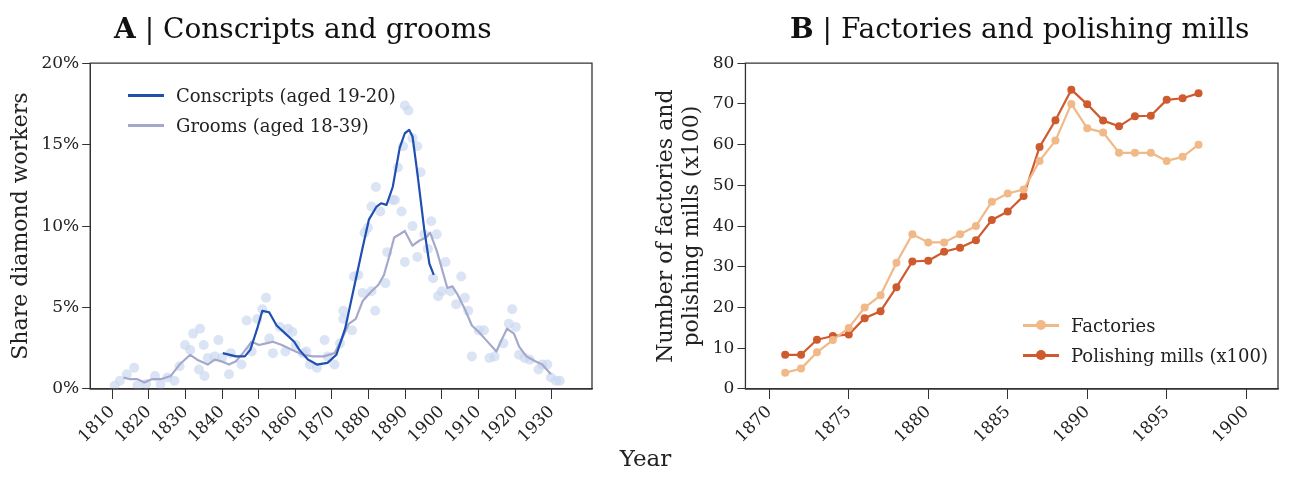 The height and width of the screenshot is (477, 1291). Describe the element at coordinates (723, 305) in the screenshot. I see `y-tick-label: 20` at that location.